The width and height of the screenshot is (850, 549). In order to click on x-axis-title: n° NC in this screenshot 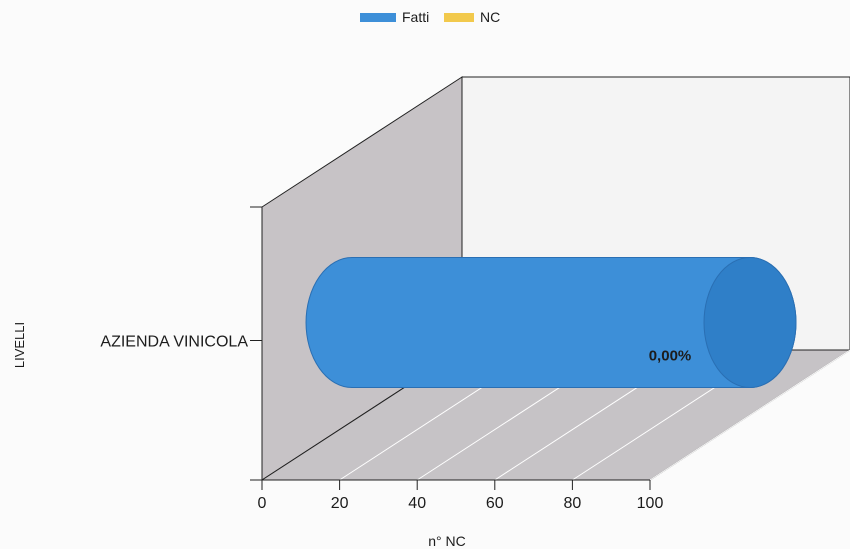, I will do `click(447, 541)`.